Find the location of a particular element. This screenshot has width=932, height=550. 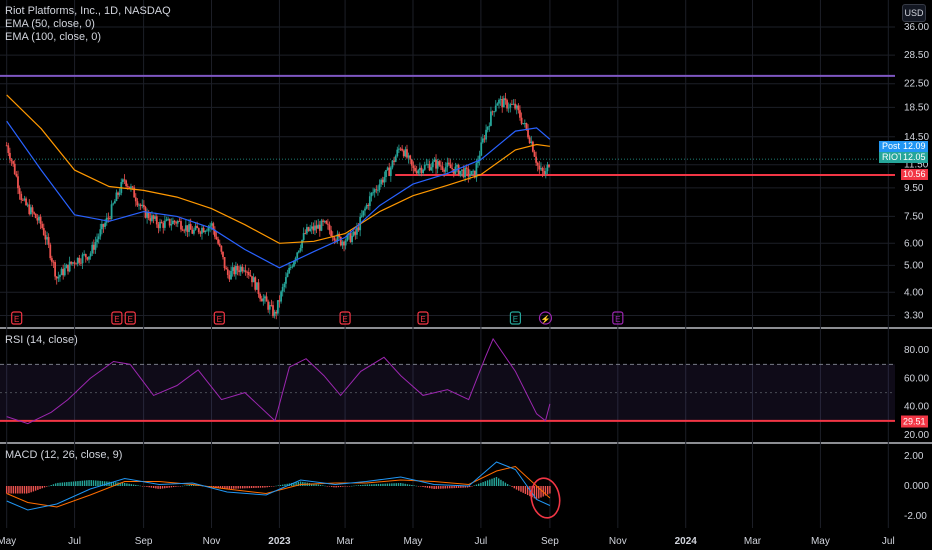

price-tick-label: 6.00 is located at coordinates (914, 243).